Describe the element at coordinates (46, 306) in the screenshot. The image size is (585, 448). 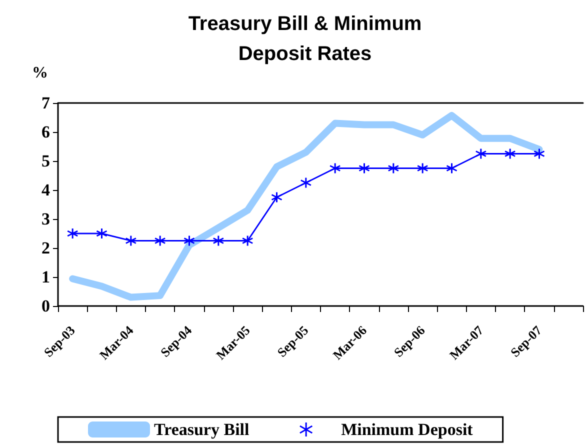
I see `y-tick-label: 0` at that location.